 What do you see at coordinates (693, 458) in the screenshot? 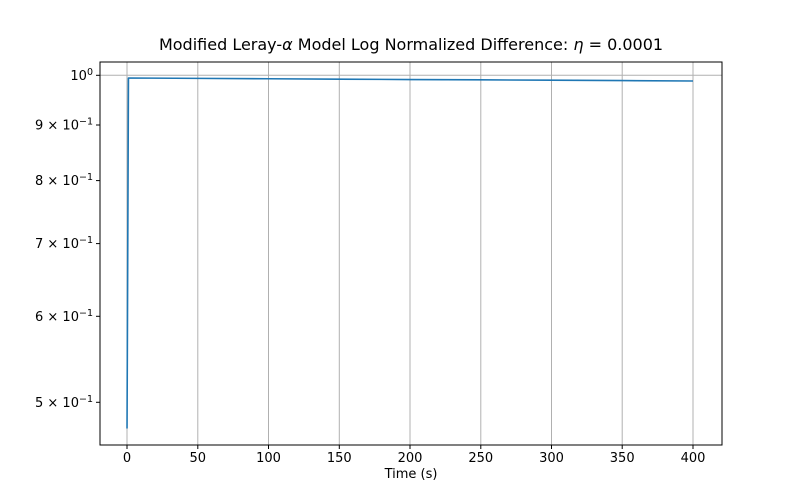
I see `x-tick-label: 400` at bounding box center [693, 458].